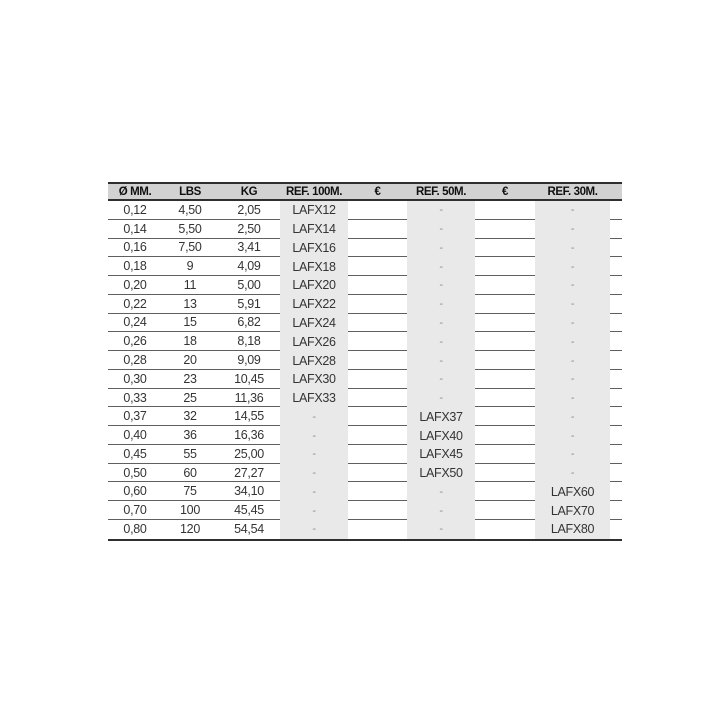 This screenshot has height=720, width=720. I want to click on cell-diameter_mm: 0,60, so click(135, 492).